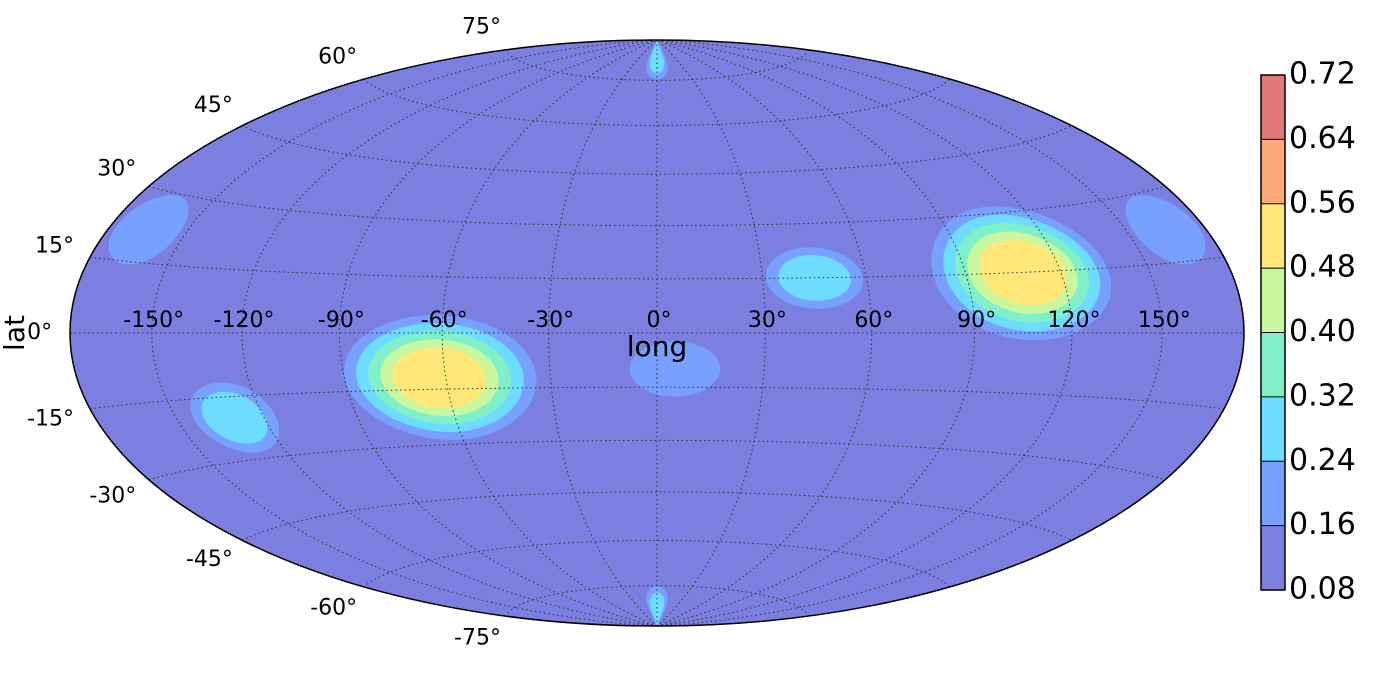 The height and width of the screenshot is (700, 1400). I want to click on x-tick-label: 120°, so click(1074, 320).